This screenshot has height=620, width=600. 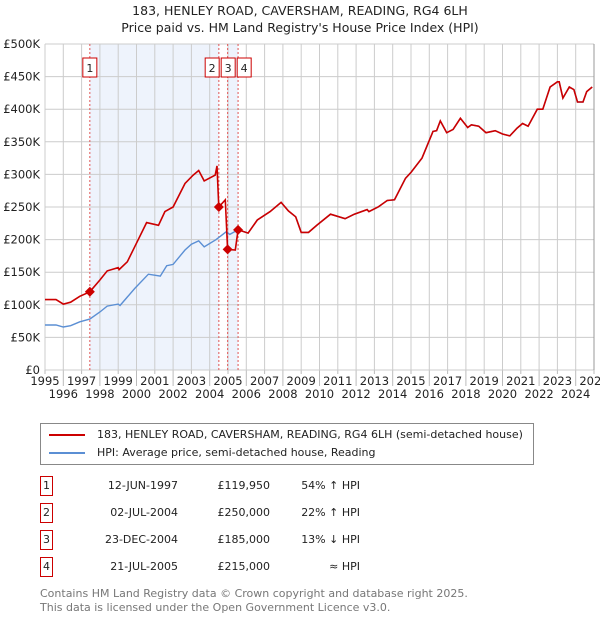 I want to click on sale-label: 4, so click(x=244, y=68).